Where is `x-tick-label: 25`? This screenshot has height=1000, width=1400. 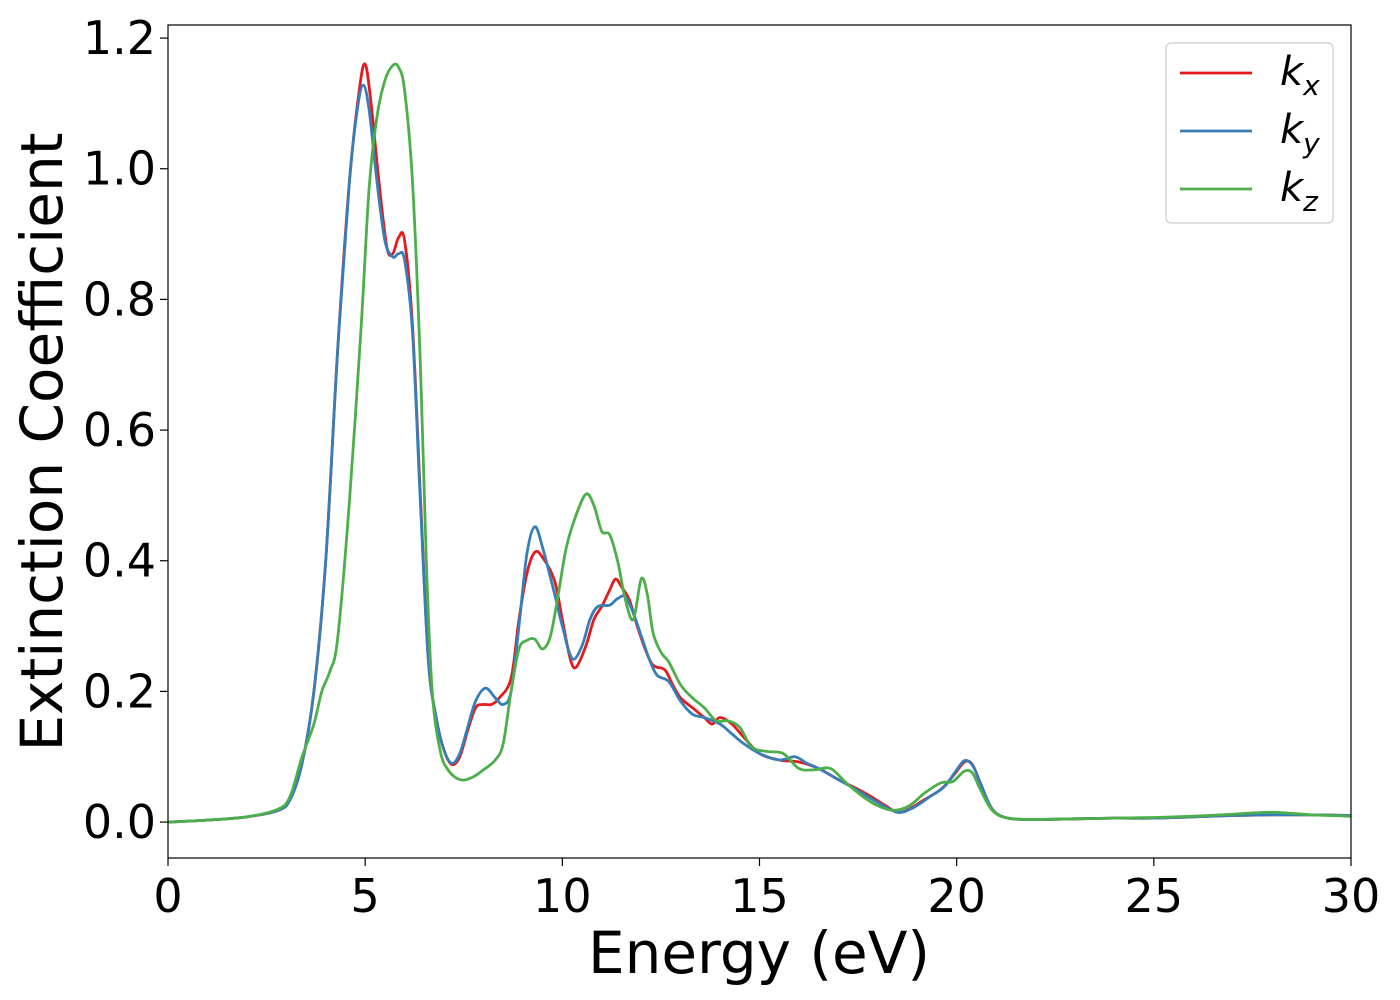
x-tick-label: 25 is located at coordinates (1154, 896).